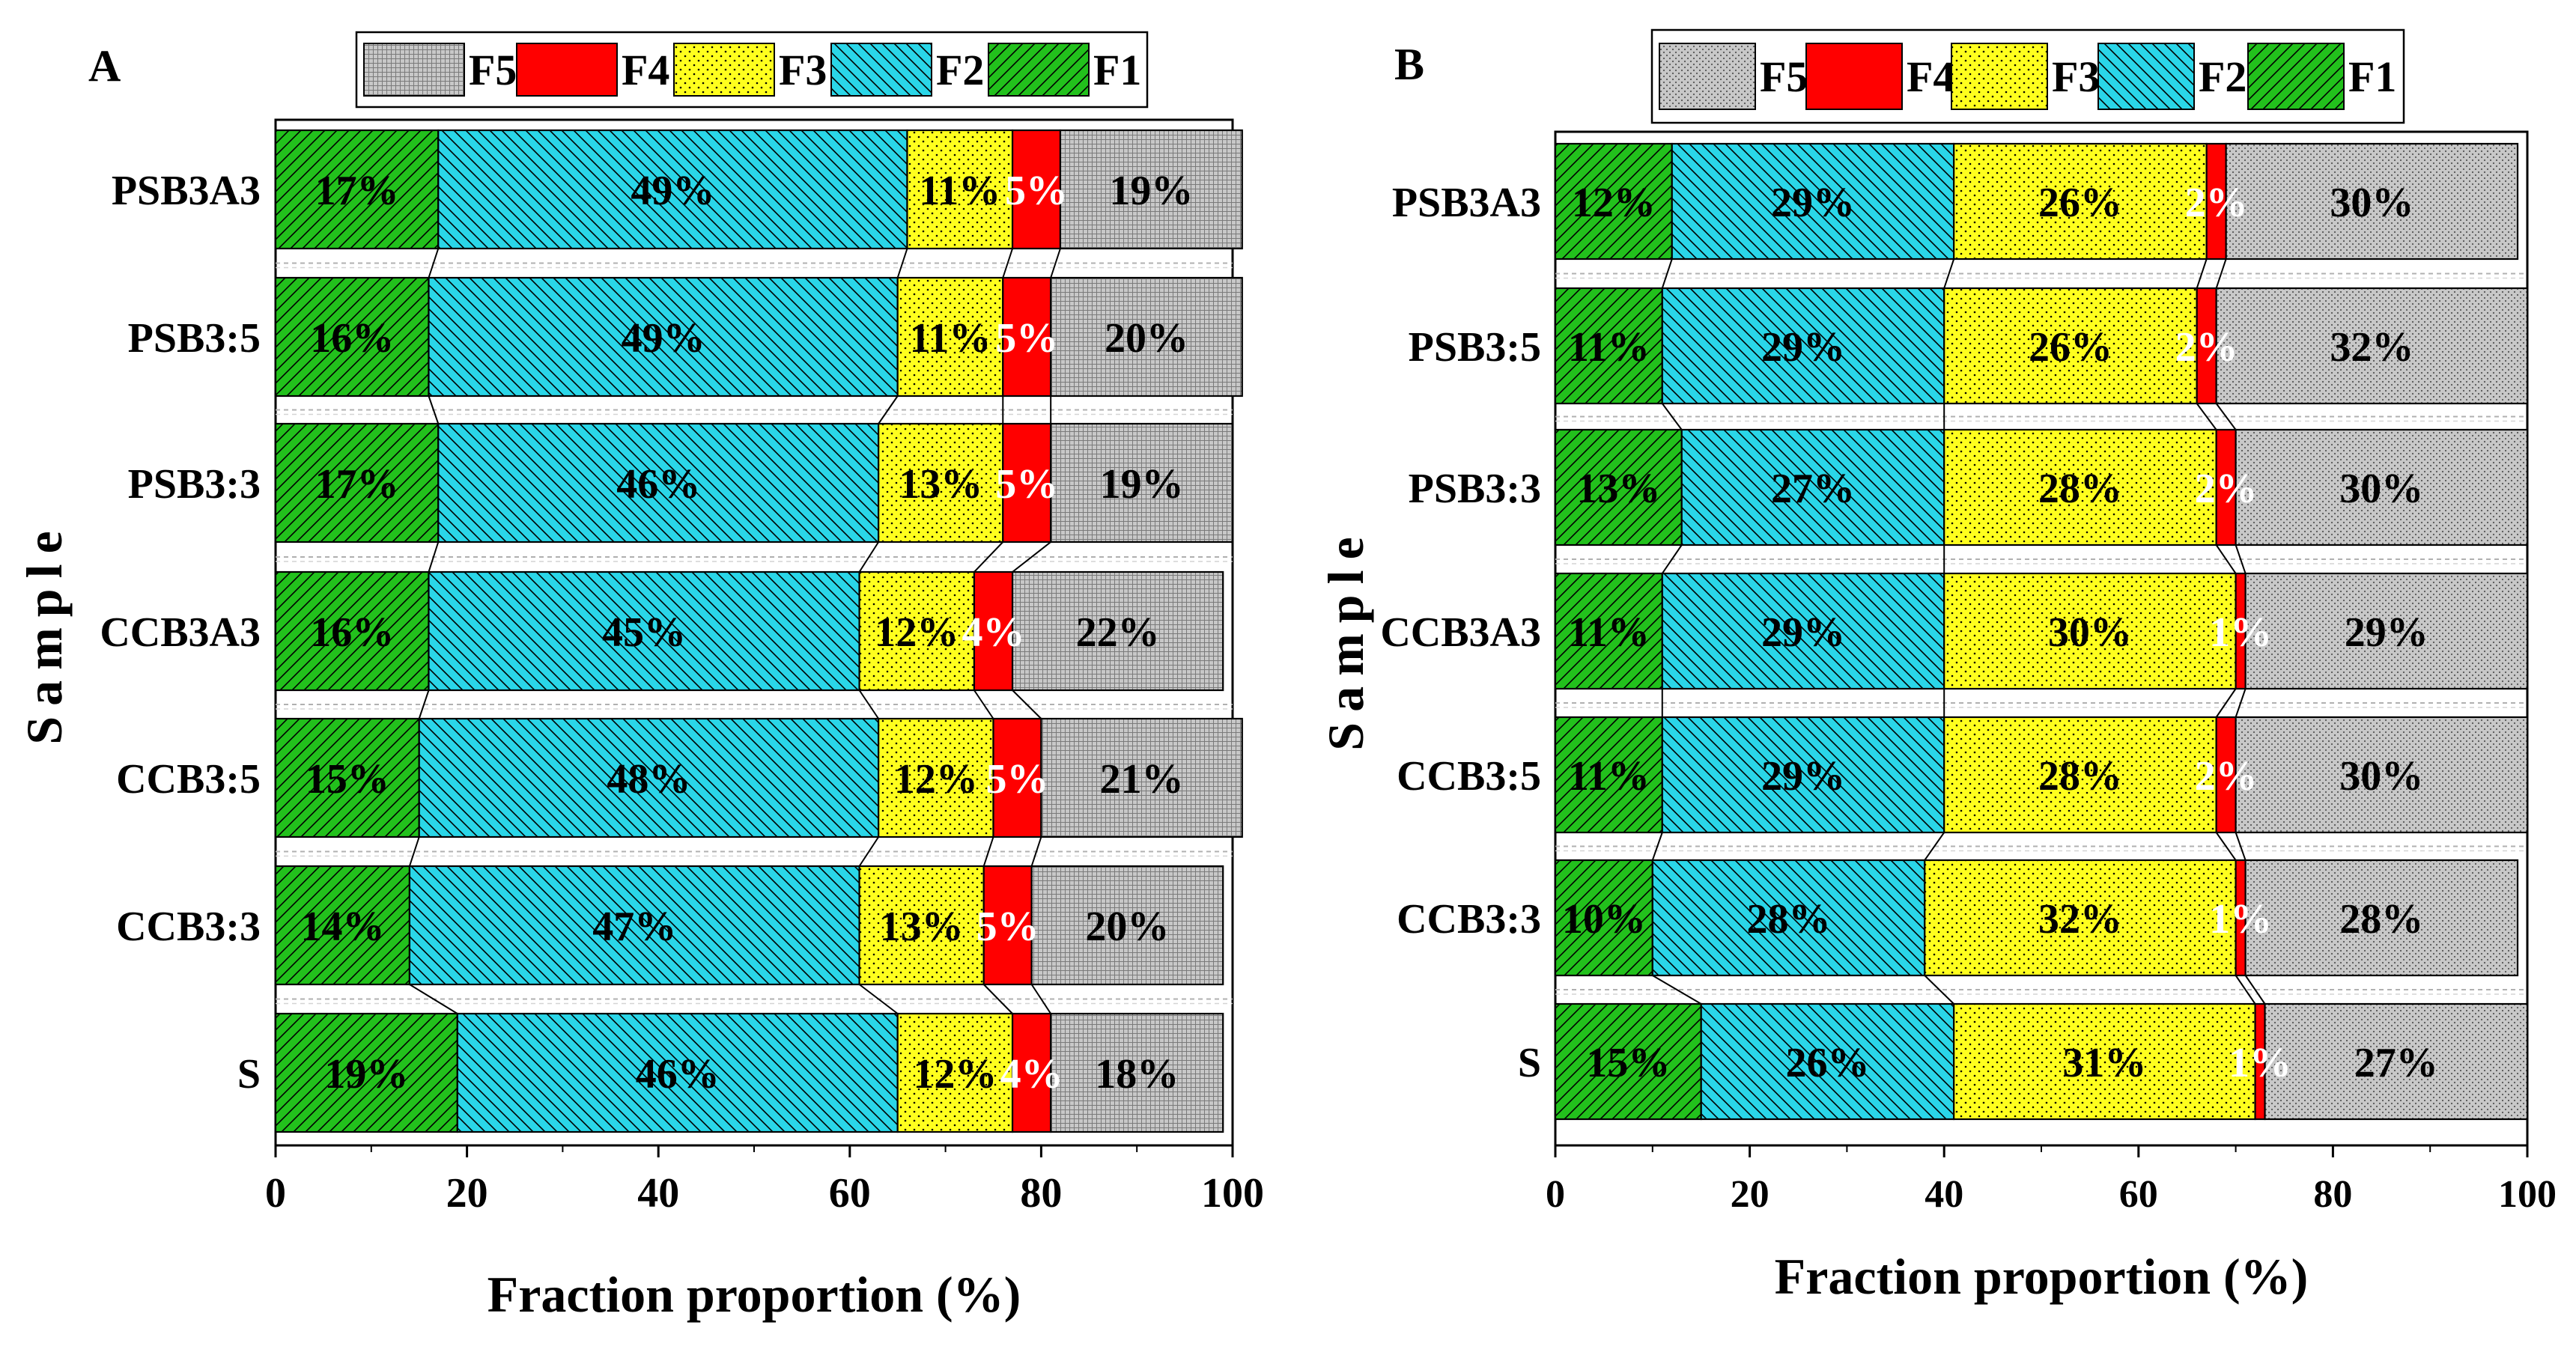 This screenshot has height=1364, width=2576. Describe the element at coordinates (2138, 1194) in the screenshot. I see `x-tick-label: 60` at that location.